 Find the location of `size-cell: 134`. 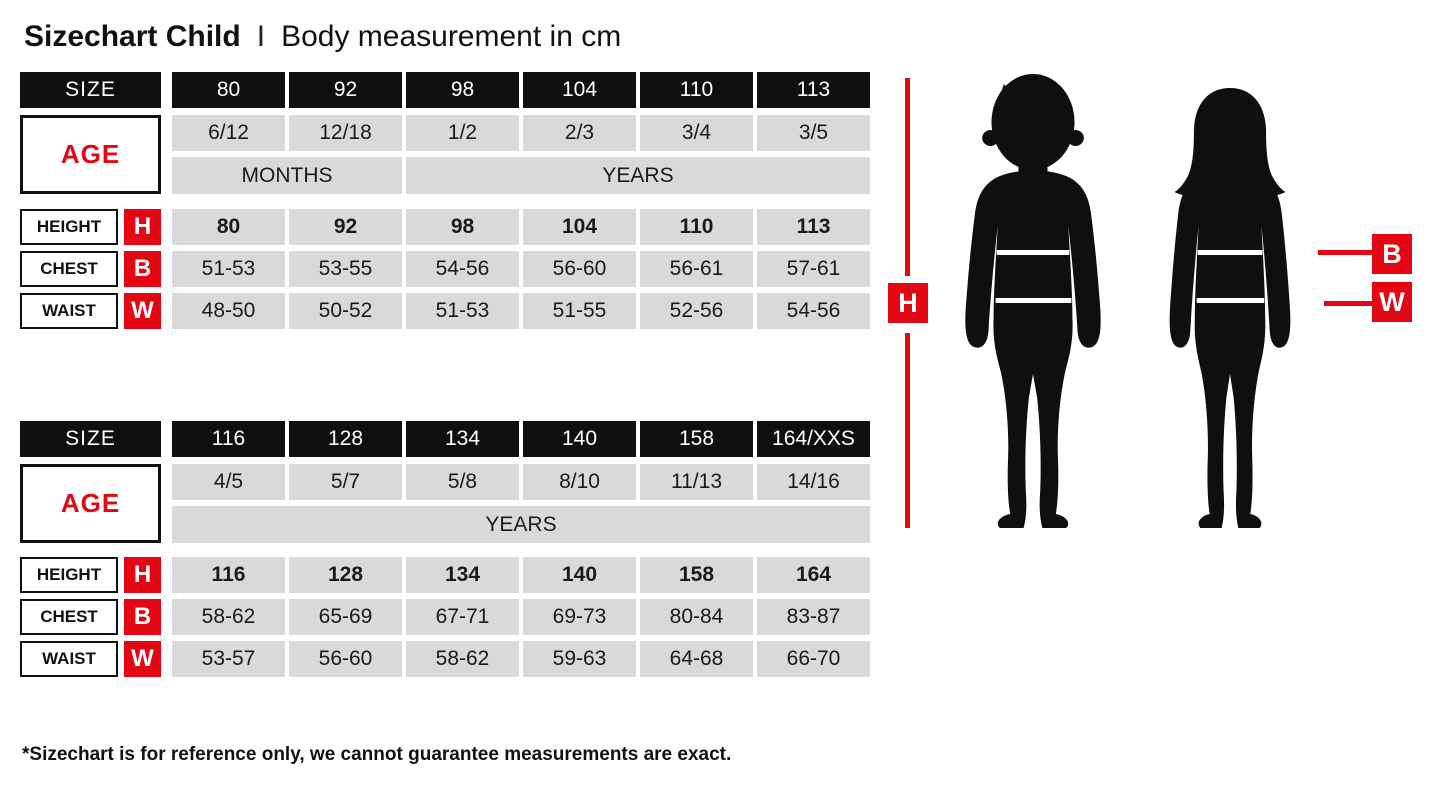

size-cell: 134 is located at coordinates (462, 439).